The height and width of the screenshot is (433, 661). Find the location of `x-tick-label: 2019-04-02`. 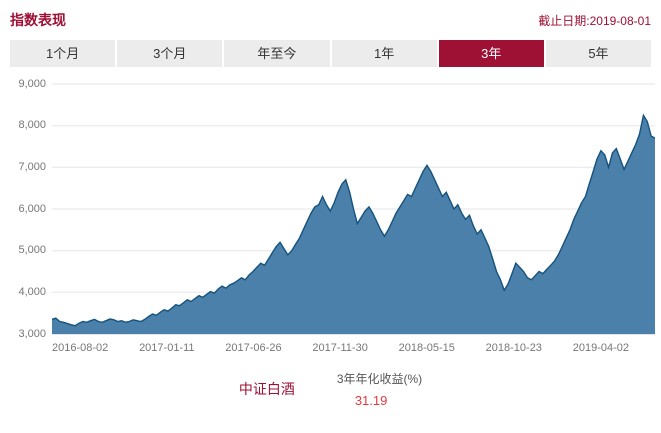

x-tick-label: 2019-04-02 is located at coordinates (600, 348).